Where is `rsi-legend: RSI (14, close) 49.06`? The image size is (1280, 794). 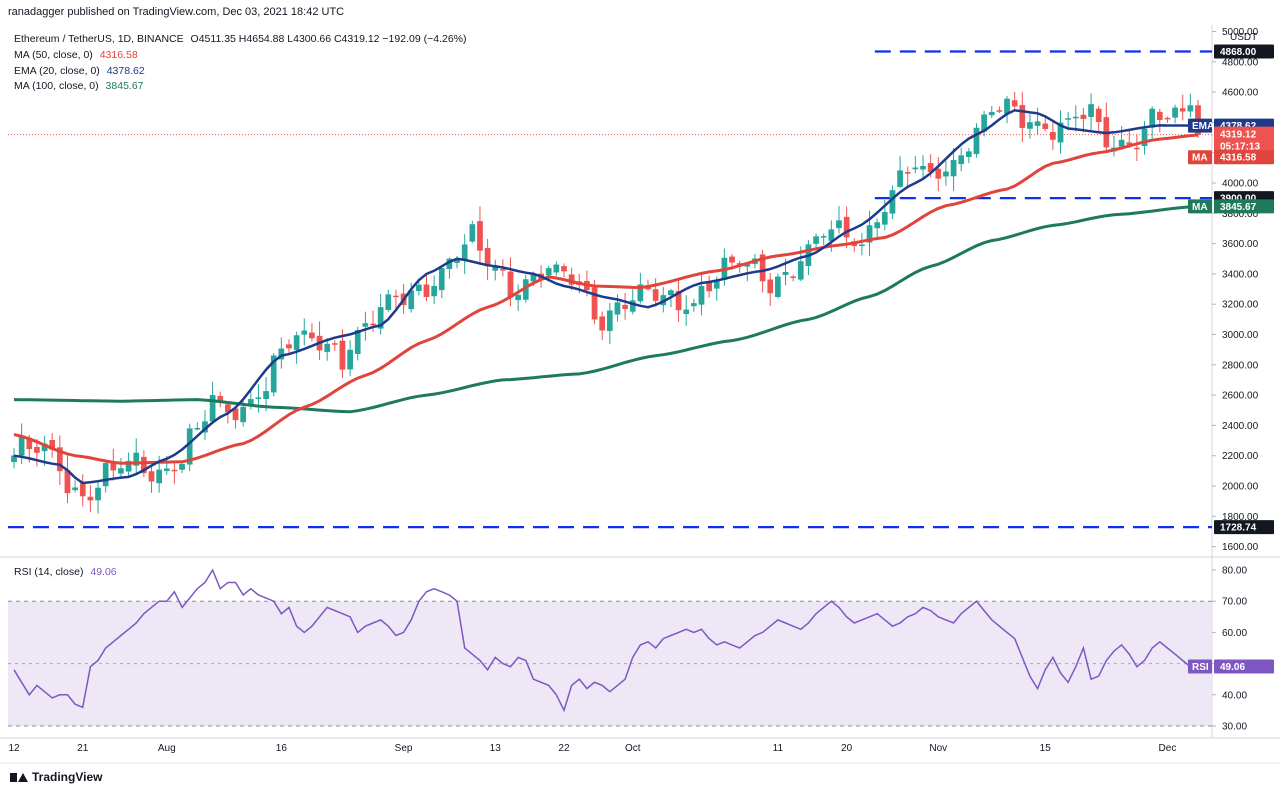
rsi-legend: RSI (14, close) 49.06 is located at coordinates (65, 572).